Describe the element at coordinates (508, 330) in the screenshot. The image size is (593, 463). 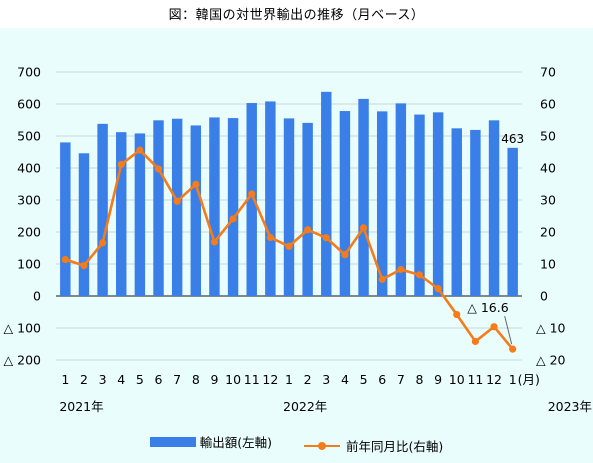
I see `callout-line` at that location.